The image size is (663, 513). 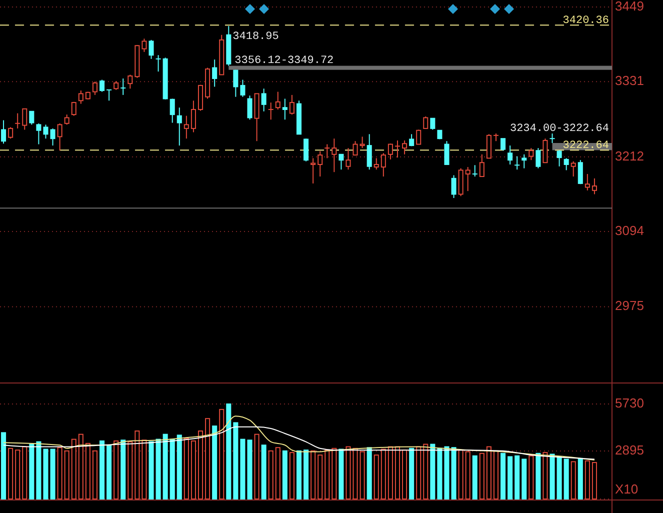 I want to click on y-tick-label: X10, so click(x=626, y=488).